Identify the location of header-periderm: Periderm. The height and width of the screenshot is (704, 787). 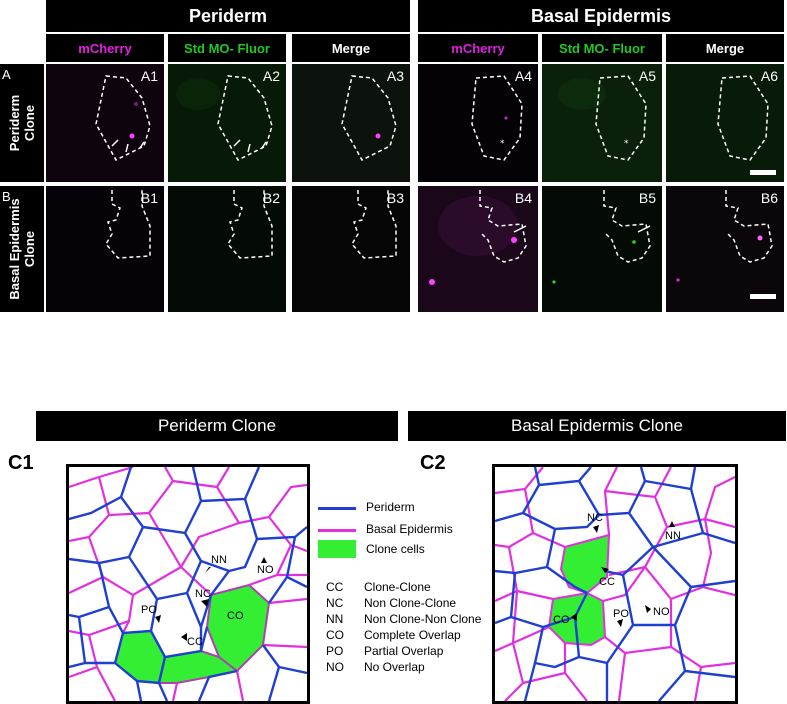
(228, 16).